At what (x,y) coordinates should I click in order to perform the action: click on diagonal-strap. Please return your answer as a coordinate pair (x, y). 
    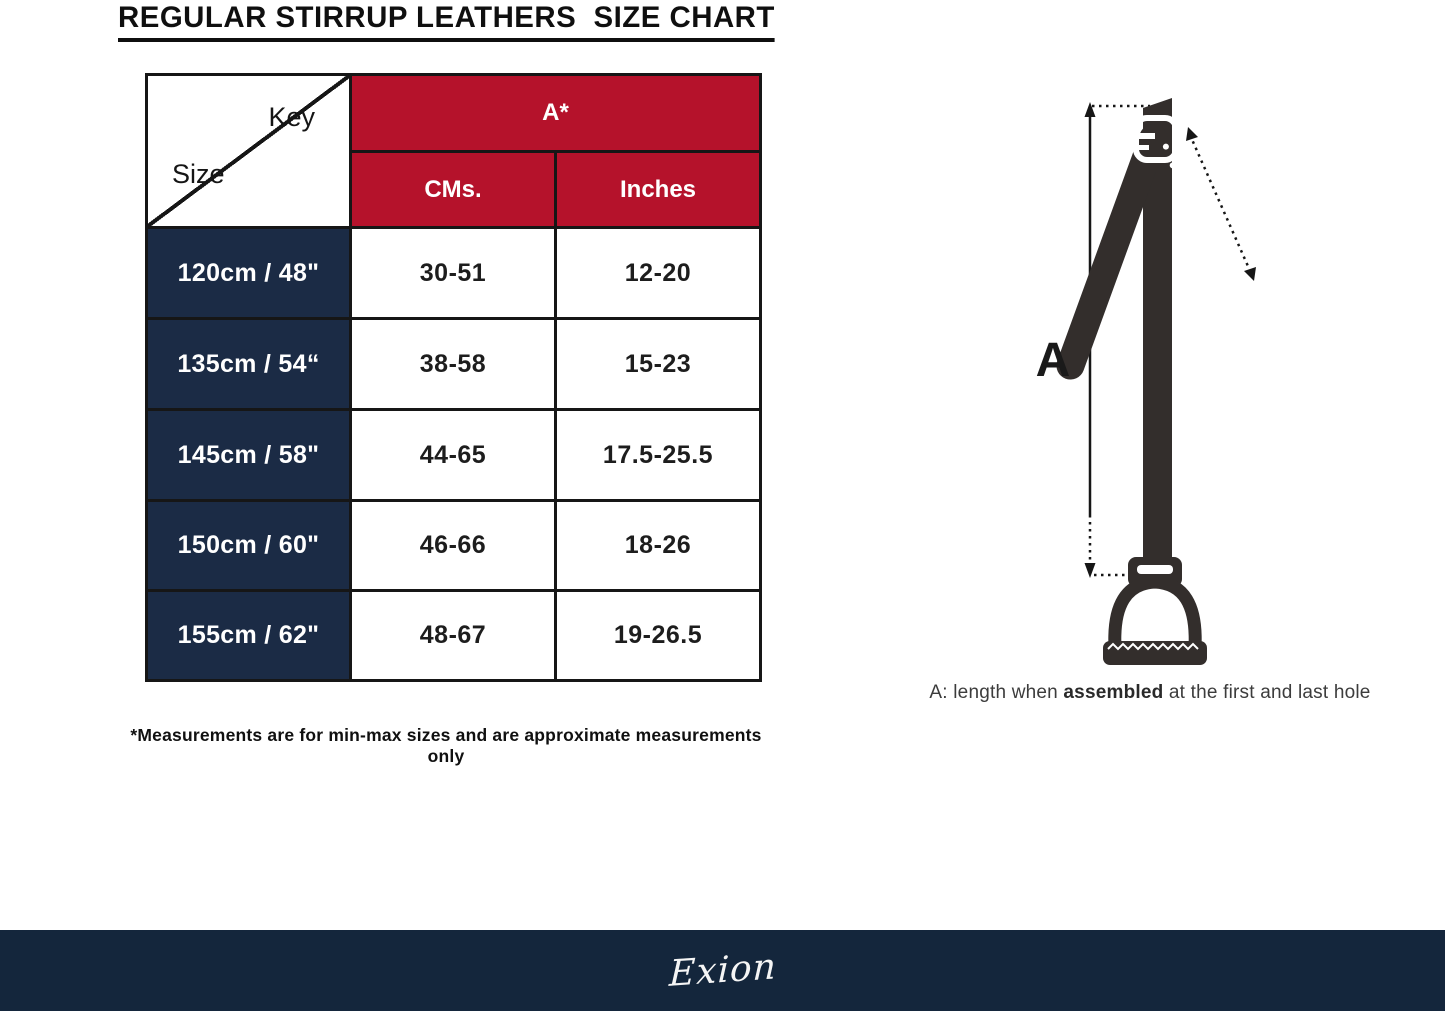
    Looking at the image, I should click on (1136, 252).